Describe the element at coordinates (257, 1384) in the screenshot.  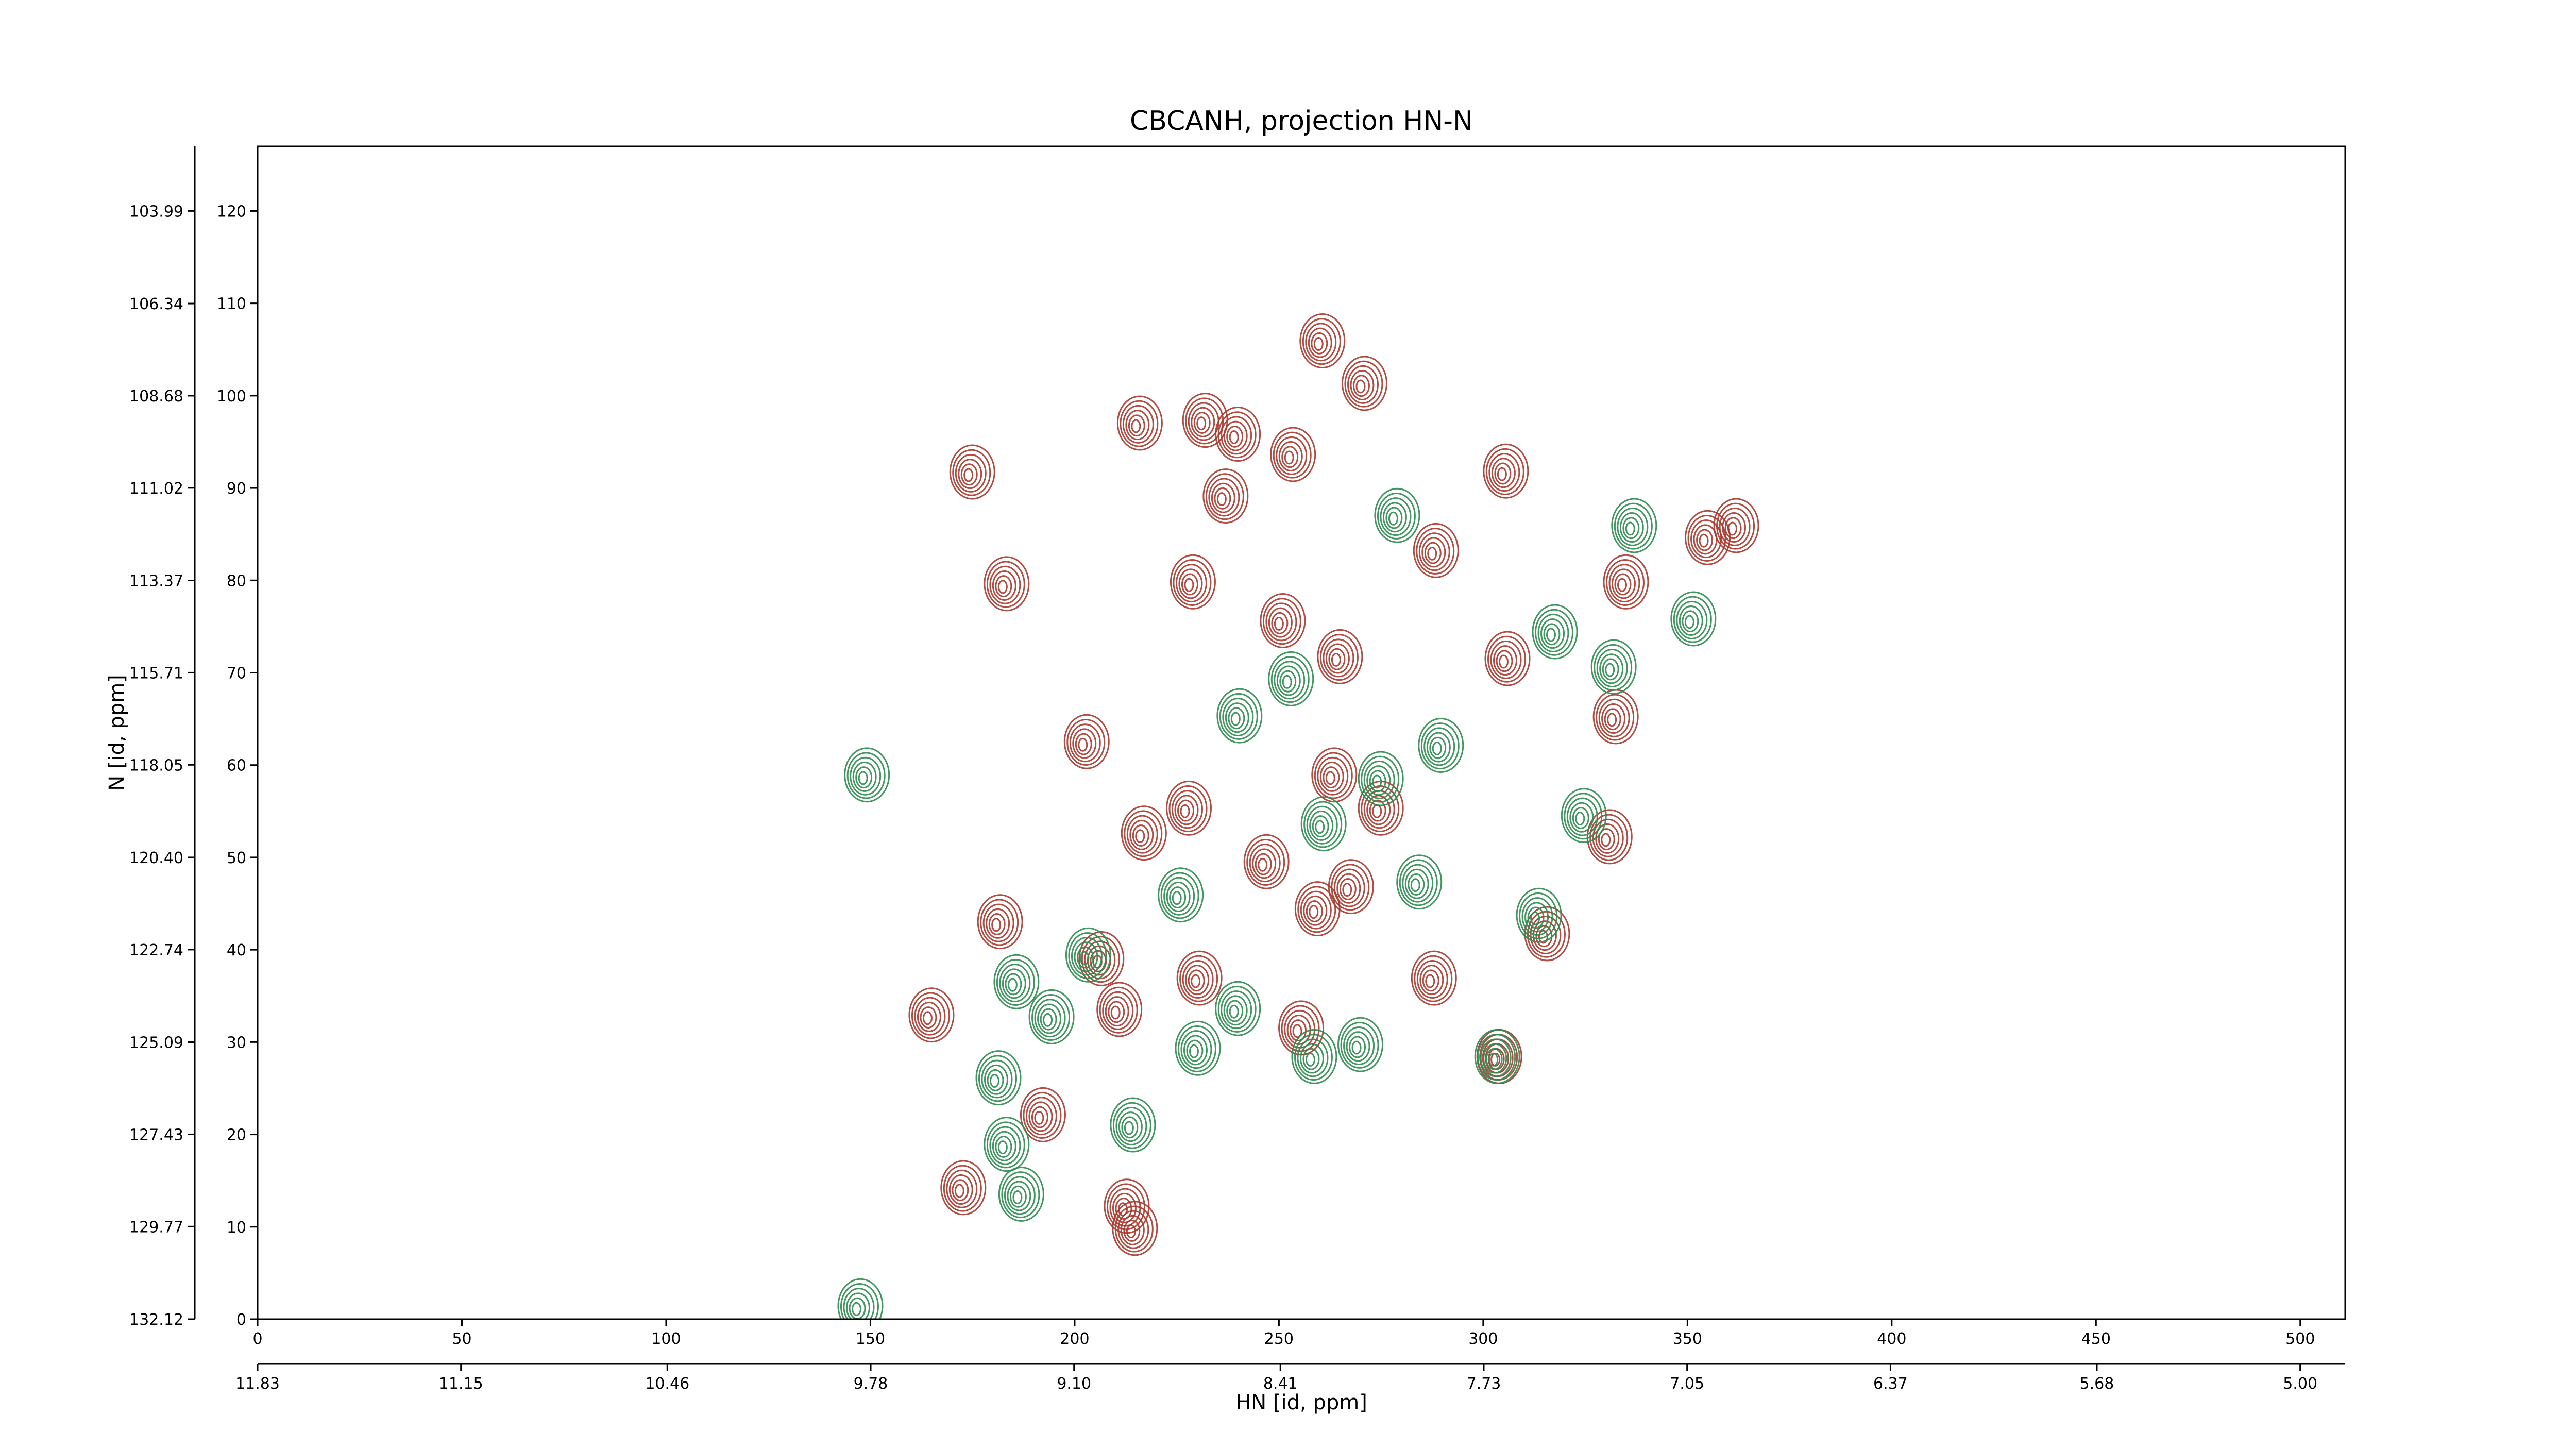
I see `x2-tick-label: 11.83` at that location.